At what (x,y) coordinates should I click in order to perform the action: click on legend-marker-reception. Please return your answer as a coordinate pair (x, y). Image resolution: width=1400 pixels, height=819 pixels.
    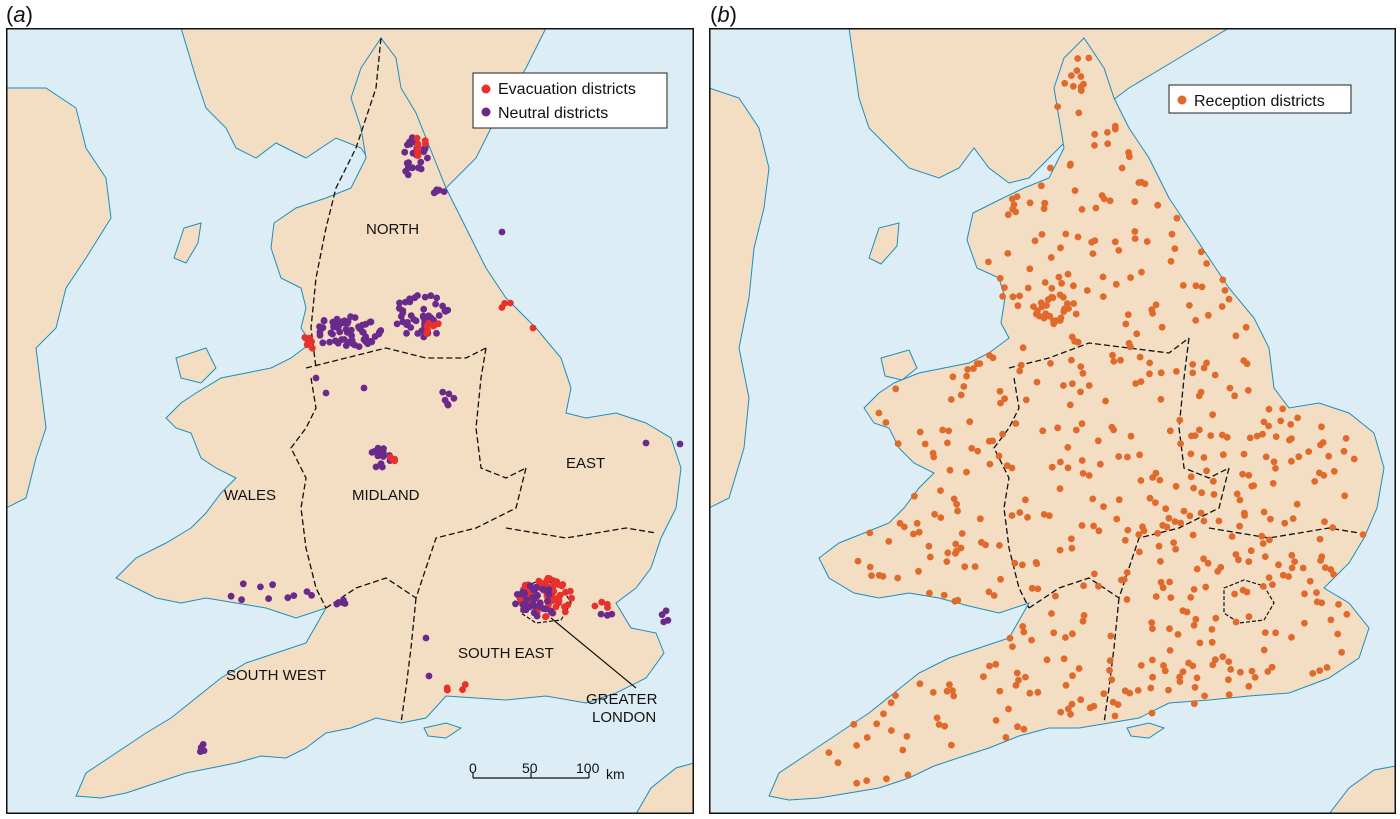
    Looking at the image, I should click on (1182, 100).